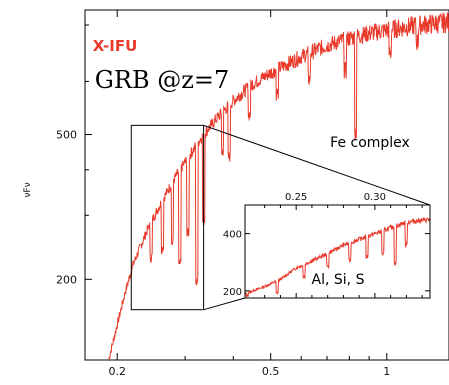  I want to click on inset-y-tick-label: 400, so click(232, 235).